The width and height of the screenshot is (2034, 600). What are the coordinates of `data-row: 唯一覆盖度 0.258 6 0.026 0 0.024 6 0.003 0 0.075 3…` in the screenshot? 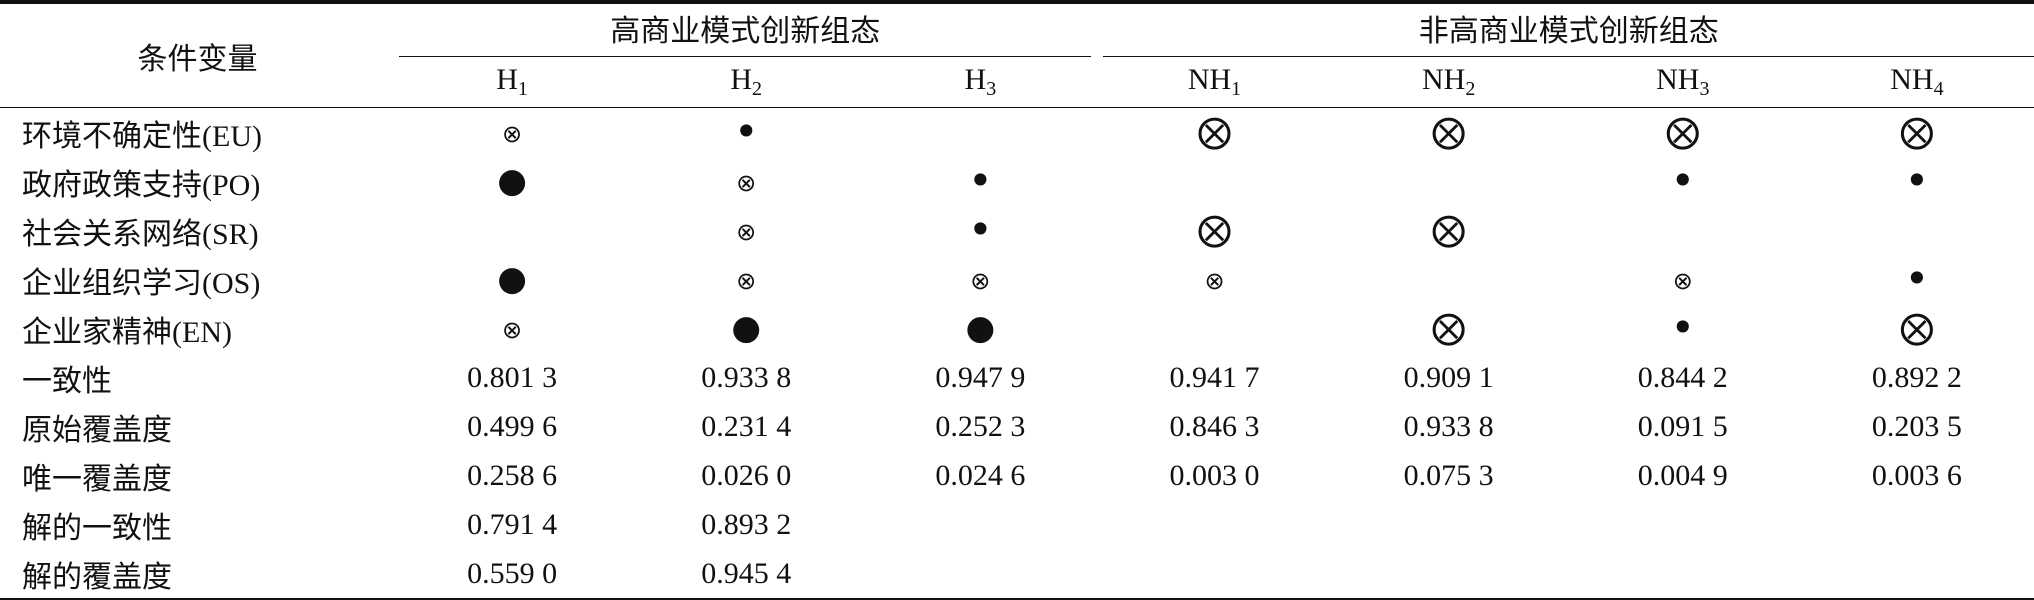 It's located at (1017, 475).